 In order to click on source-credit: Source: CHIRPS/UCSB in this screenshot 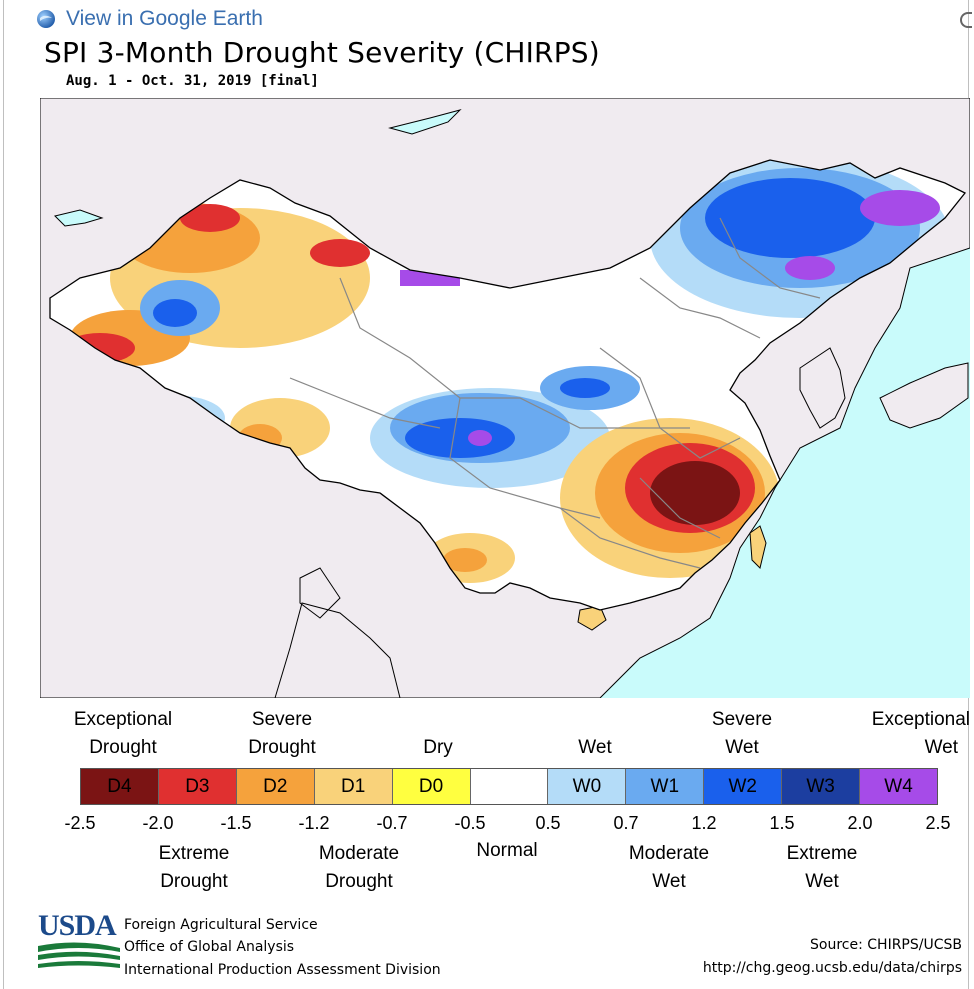, I will do `click(886, 945)`.